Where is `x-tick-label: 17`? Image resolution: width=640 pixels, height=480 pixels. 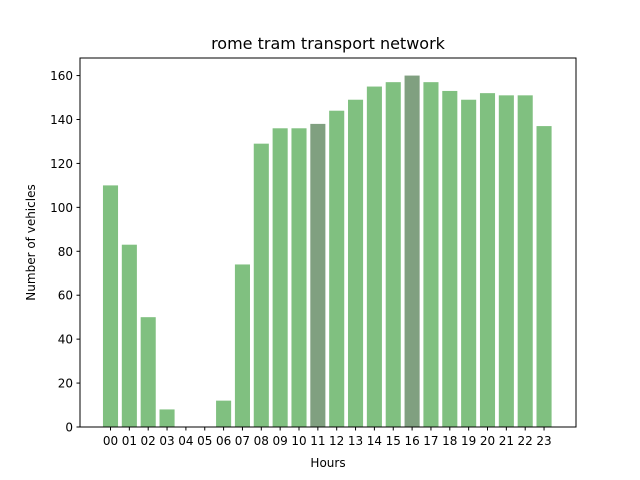 x-tick-label: 17 is located at coordinates (430, 441).